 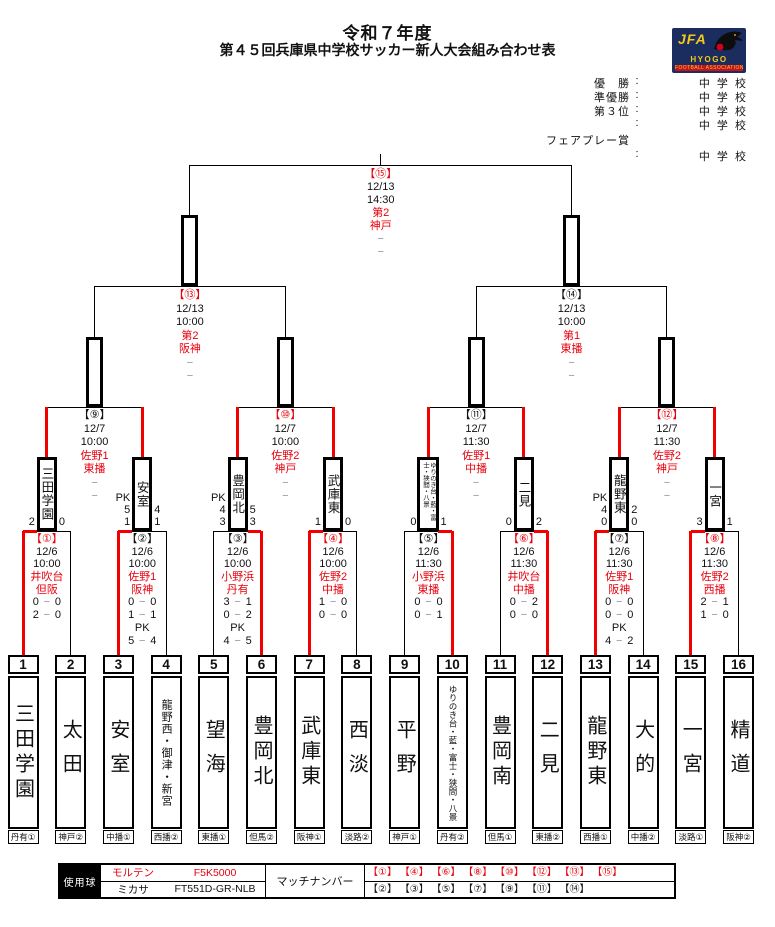 What do you see at coordinates (523, 494) in the screenshot?
I see `round1-winner-name: 二見` at bounding box center [523, 494].